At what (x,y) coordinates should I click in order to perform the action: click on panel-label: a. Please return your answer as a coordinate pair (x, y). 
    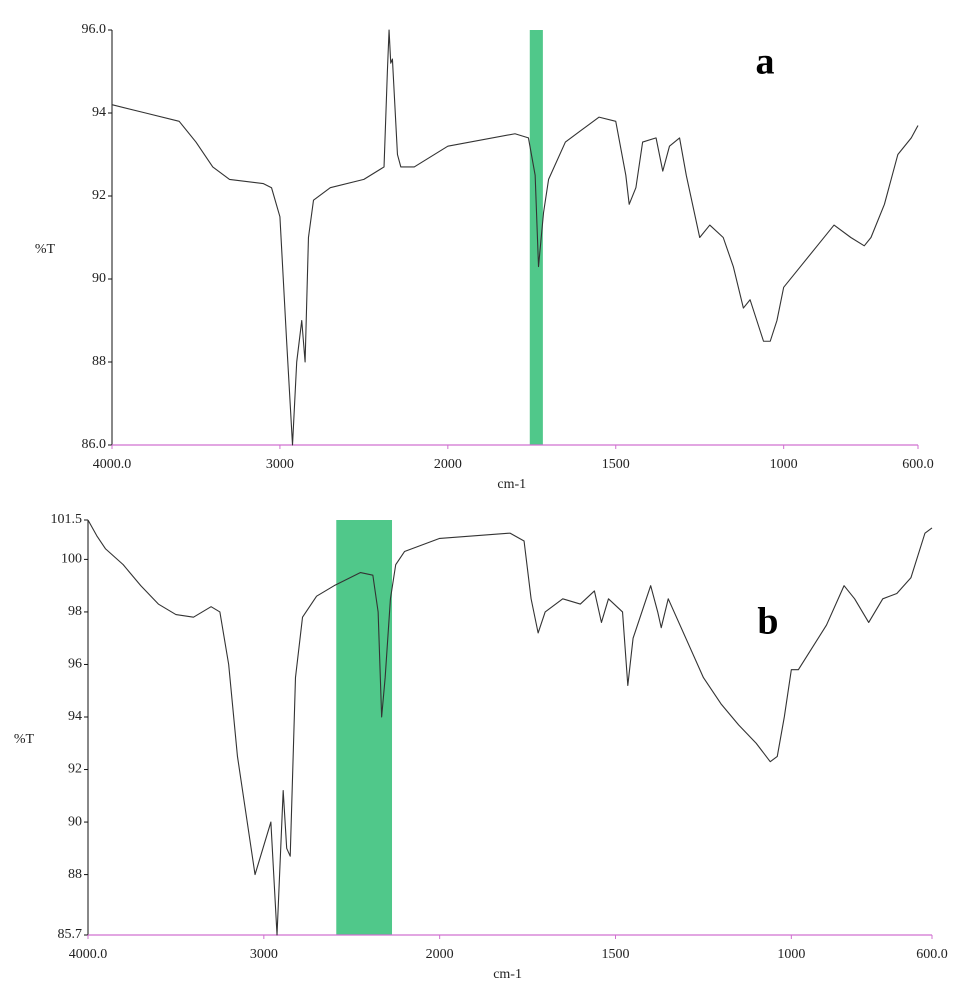
    Looking at the image, I should click on (765, 62).